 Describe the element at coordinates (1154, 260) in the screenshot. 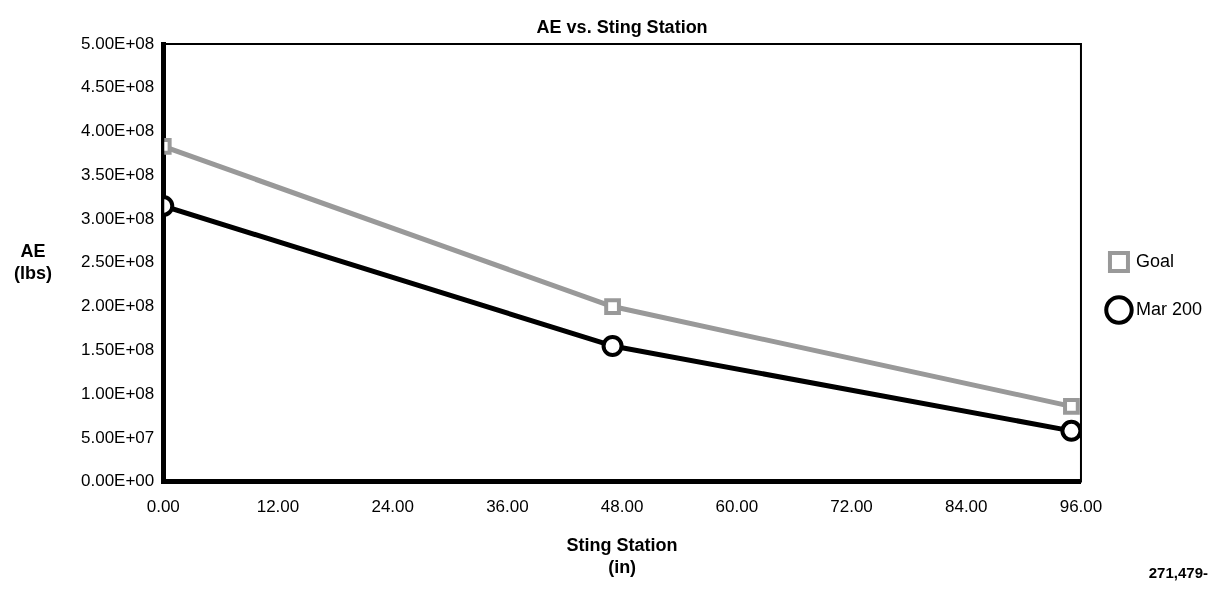

I see `legend-label: Goal` at that location.